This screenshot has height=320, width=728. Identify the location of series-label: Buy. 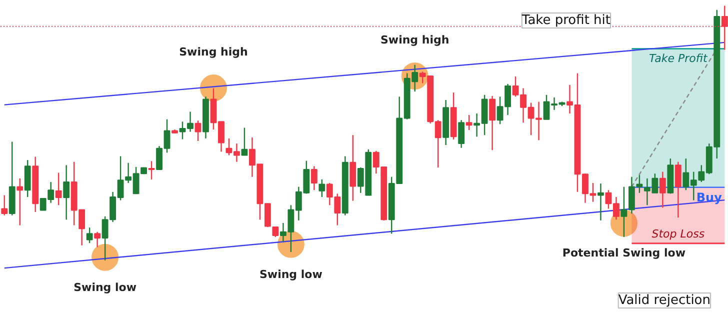
(709, 197).